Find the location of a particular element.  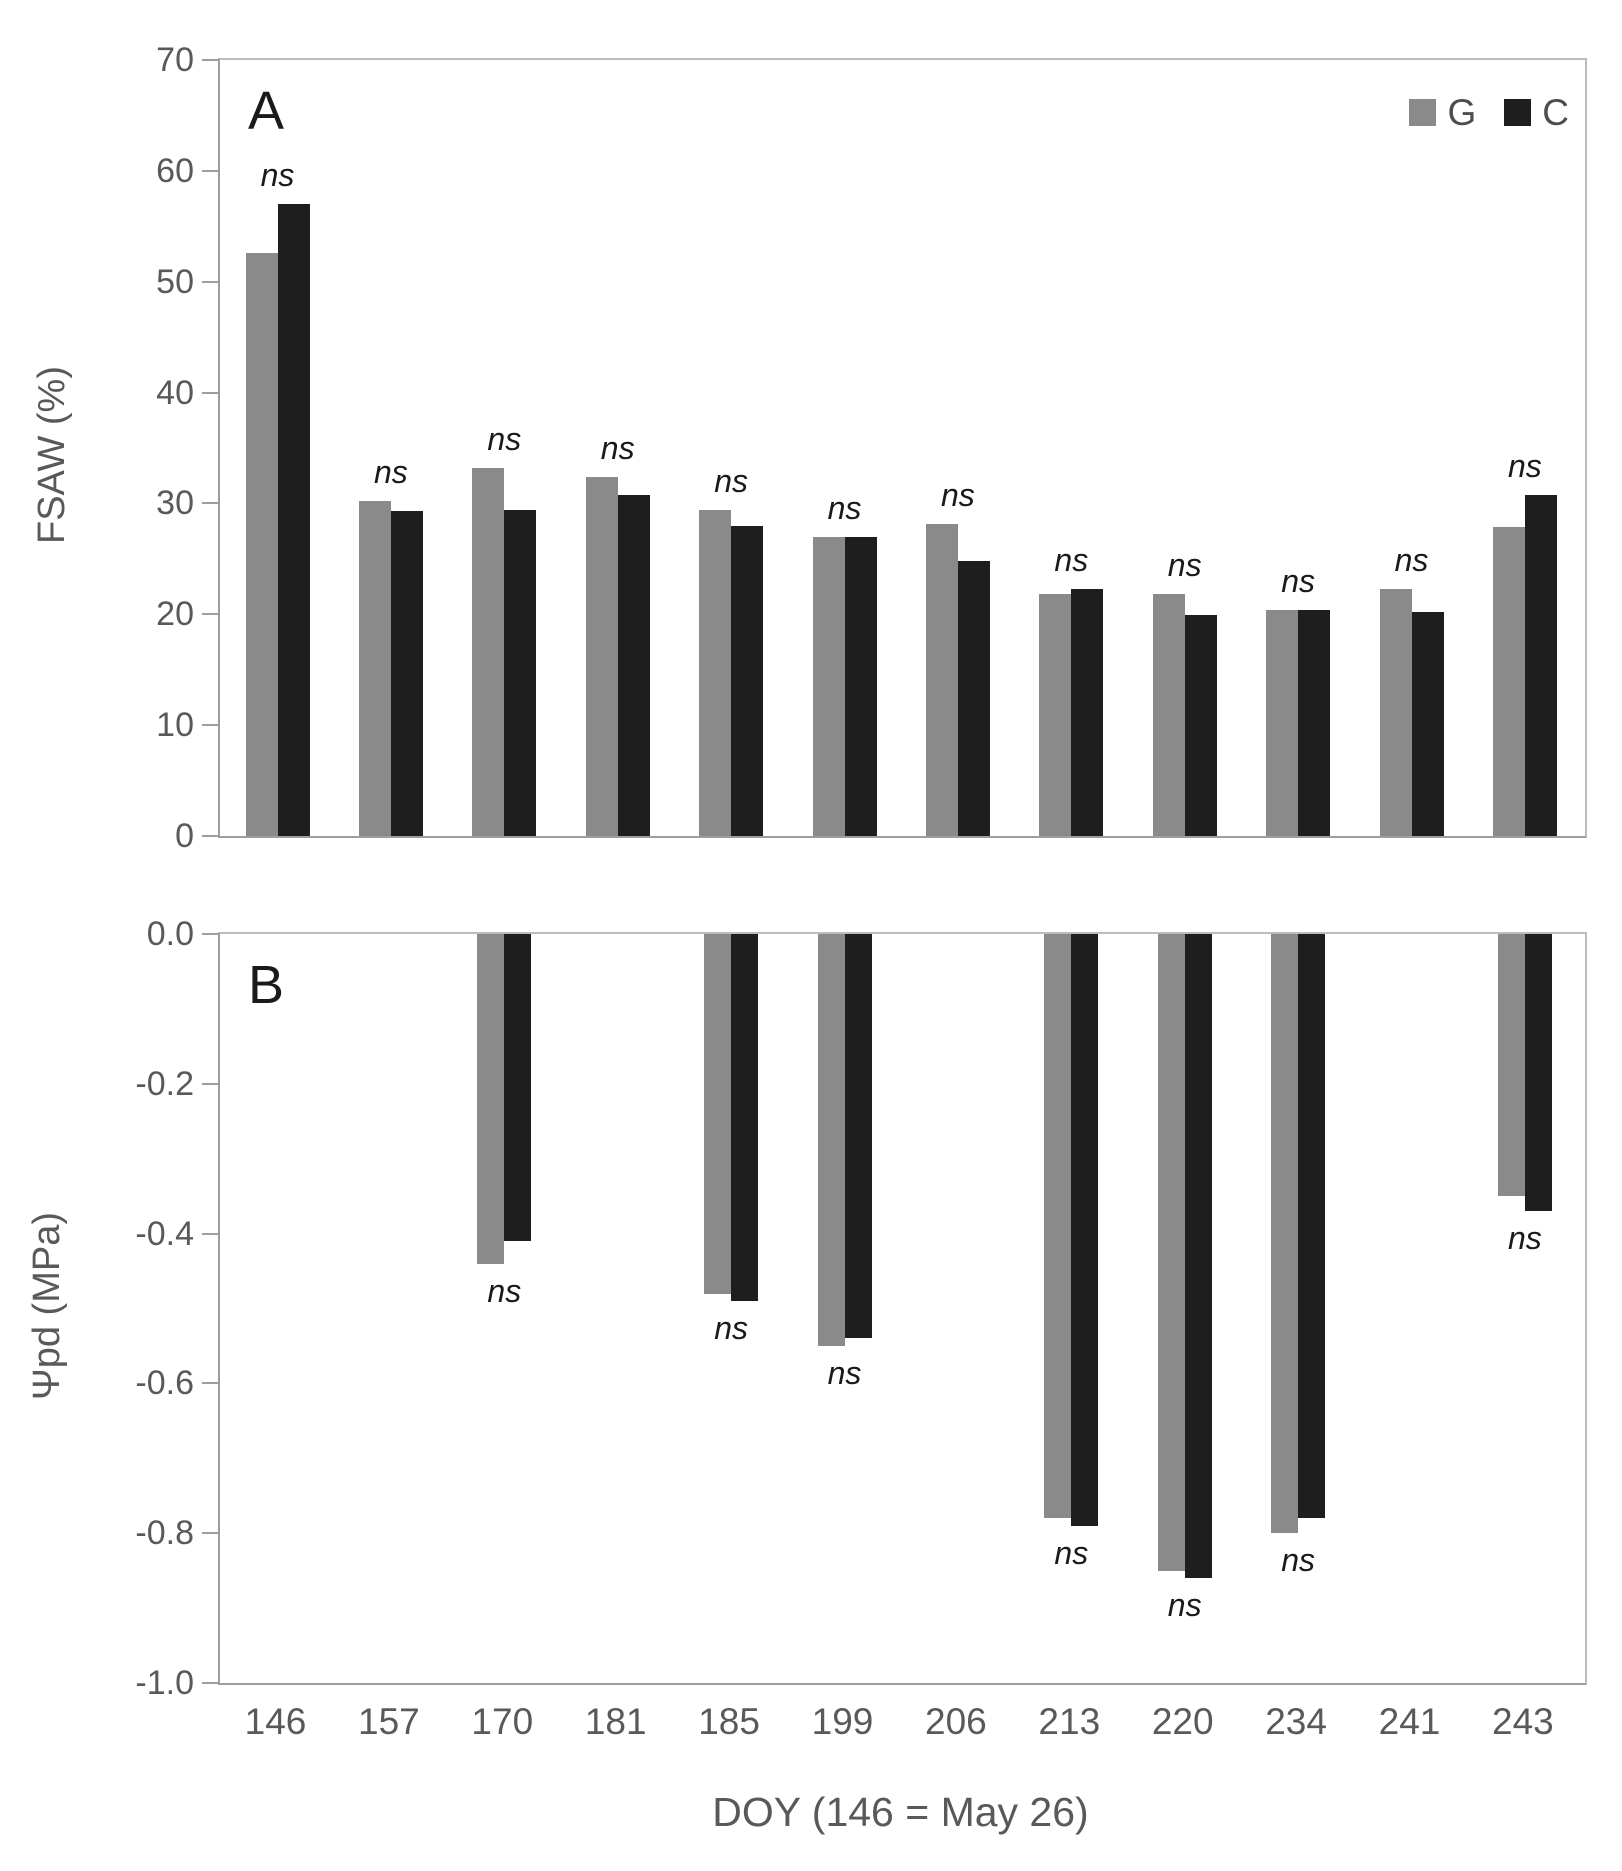

y-axis-tick-label: 60 is located at coordinates (175, 170).